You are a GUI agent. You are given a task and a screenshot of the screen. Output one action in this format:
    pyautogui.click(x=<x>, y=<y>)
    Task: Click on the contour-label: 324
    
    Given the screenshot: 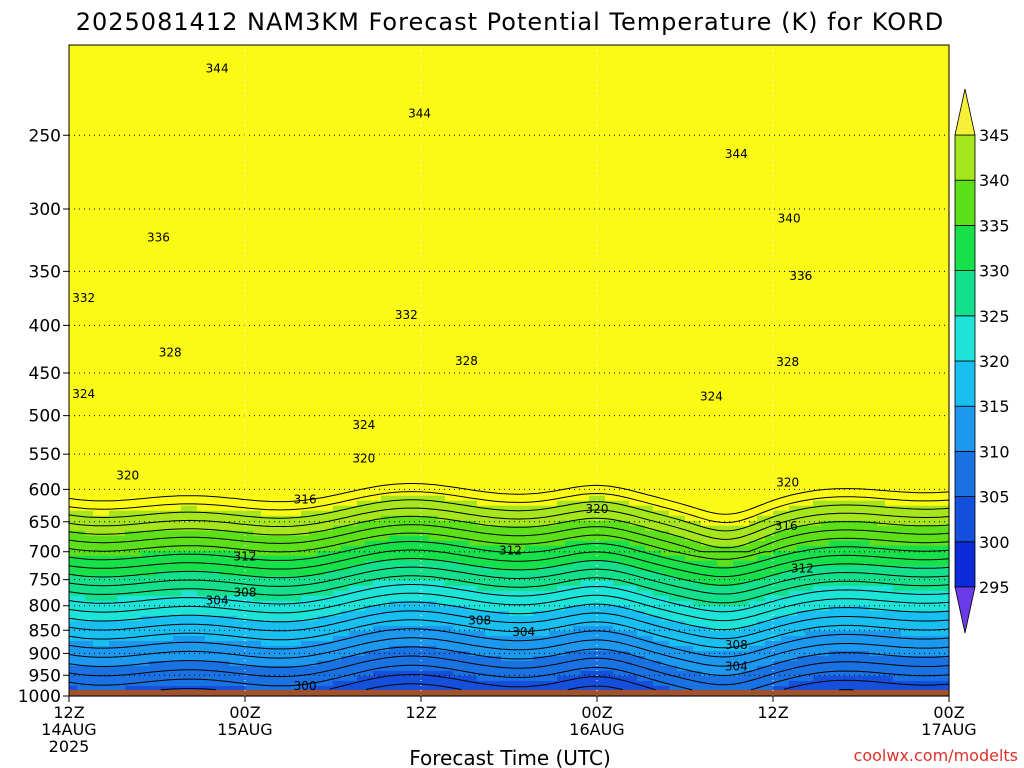 What is the action you would take?
    pyautogui.click(x=83, y=394)
    